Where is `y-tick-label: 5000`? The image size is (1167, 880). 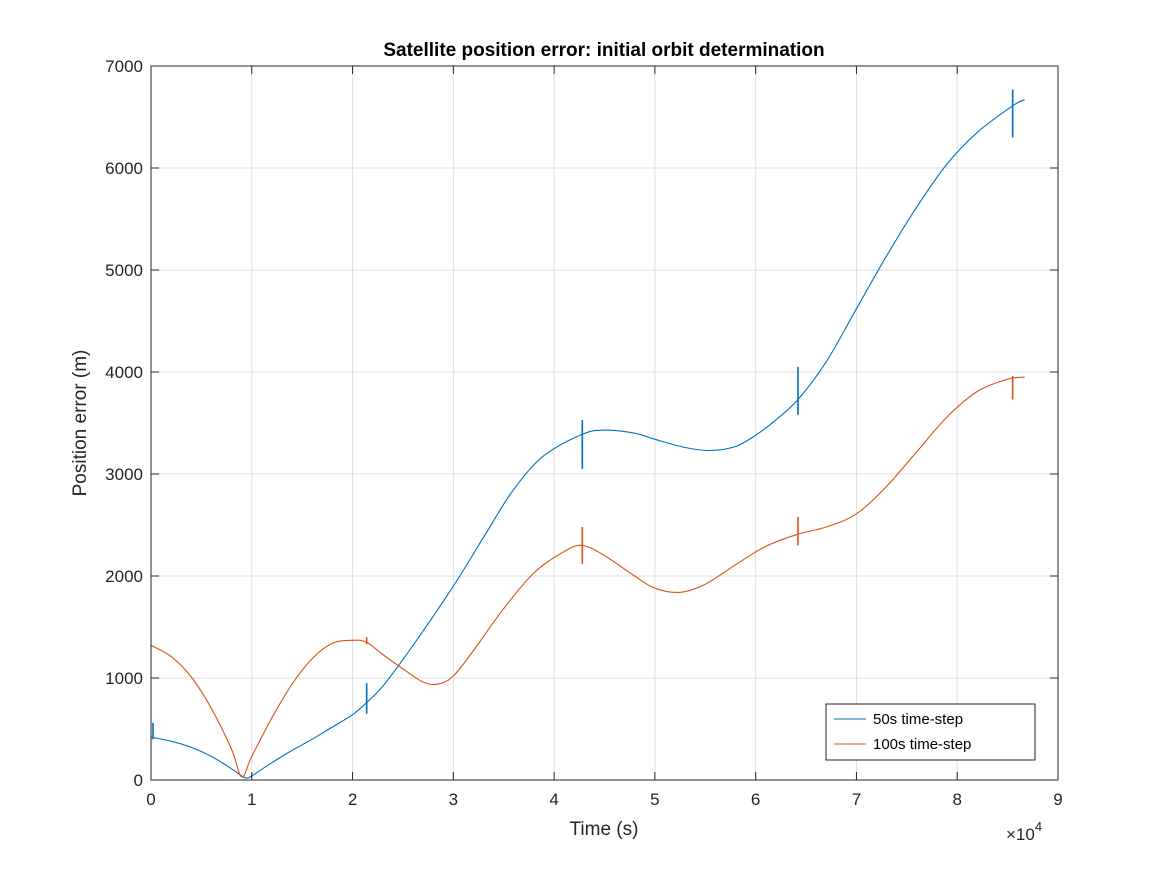
y-tick-label: 5000 is located at coordinates (124, 270).